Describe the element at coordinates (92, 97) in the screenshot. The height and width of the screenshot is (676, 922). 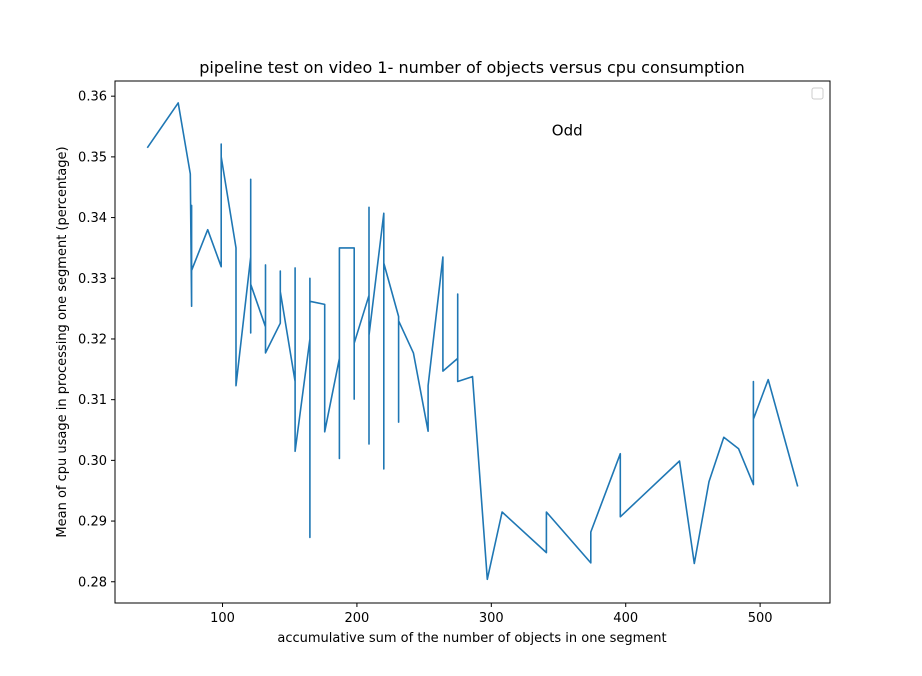
I see `y-tick-label: 0.36` at that location.